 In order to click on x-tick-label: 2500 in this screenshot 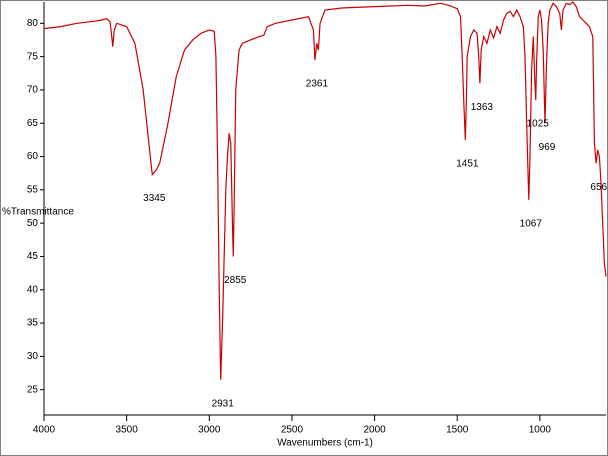, I will do `click(292, 430)`.